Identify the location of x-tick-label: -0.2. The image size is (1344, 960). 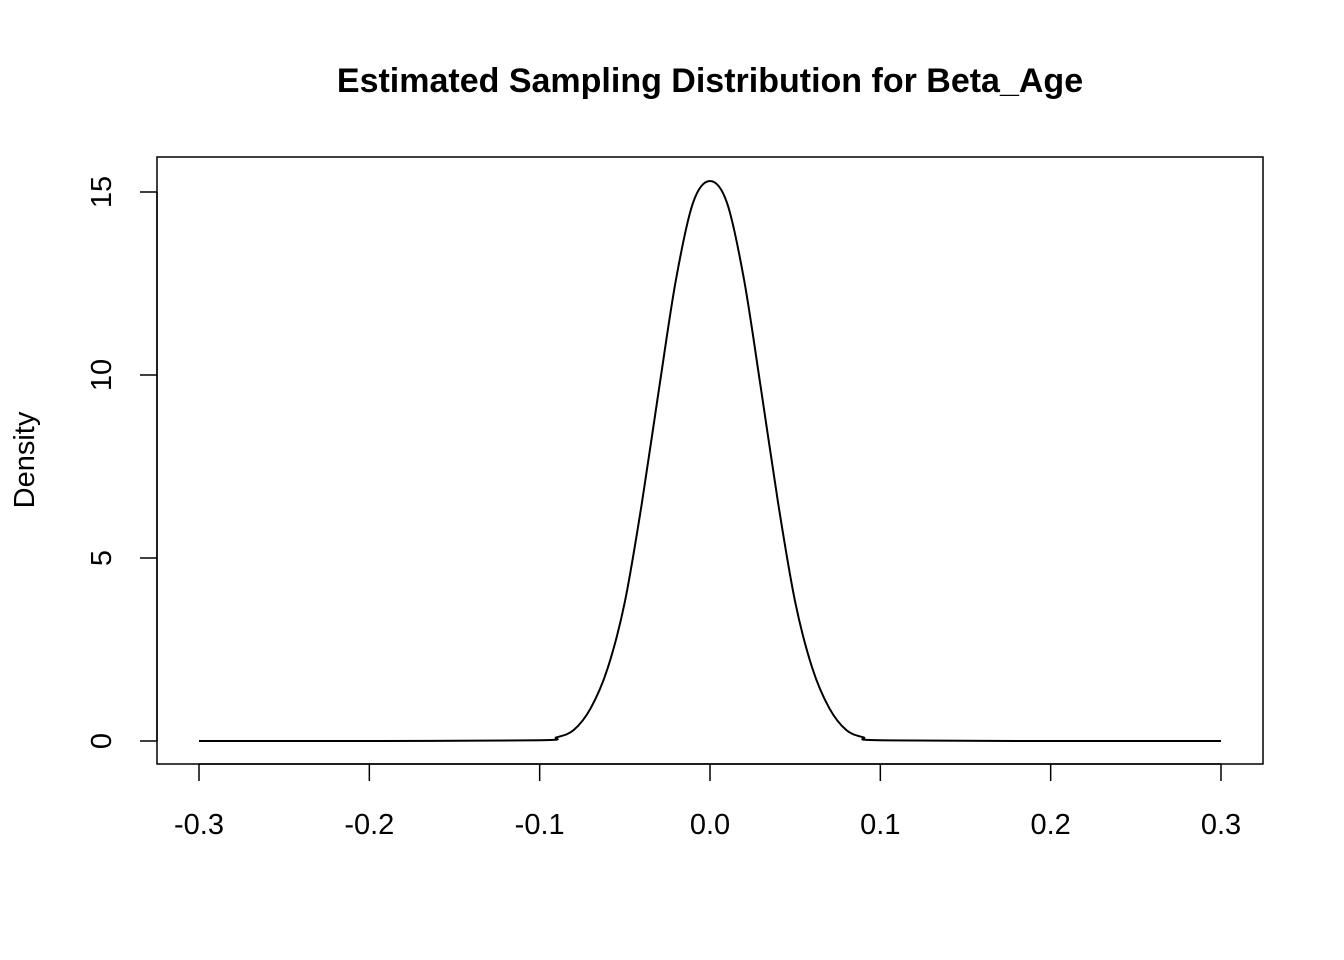
(369, 825).